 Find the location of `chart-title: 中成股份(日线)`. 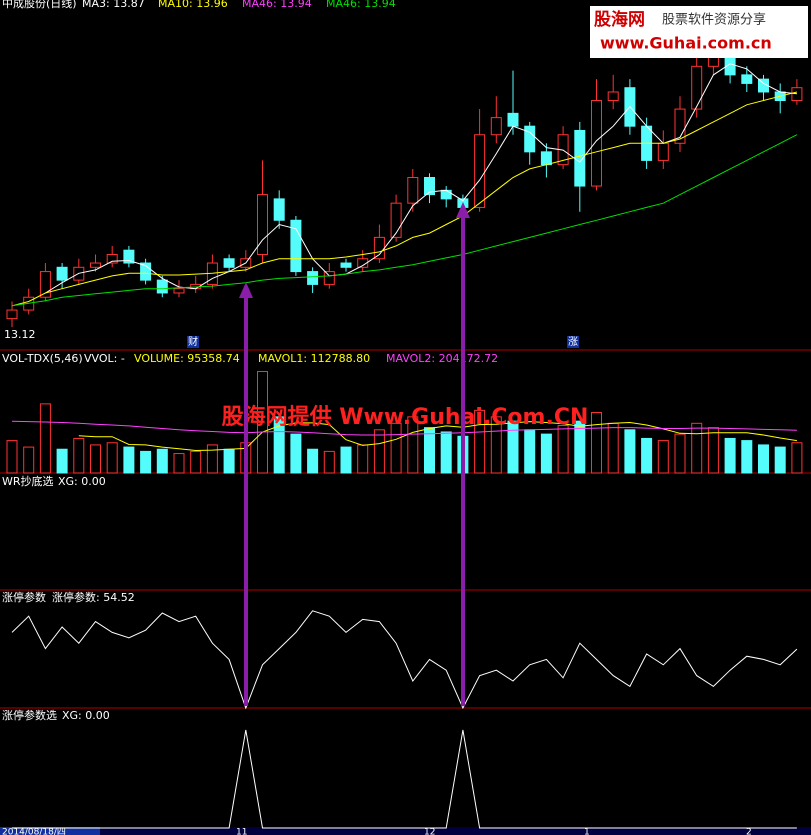

chart-title: 中成股份(日线) is located at coordinates (39, 5).